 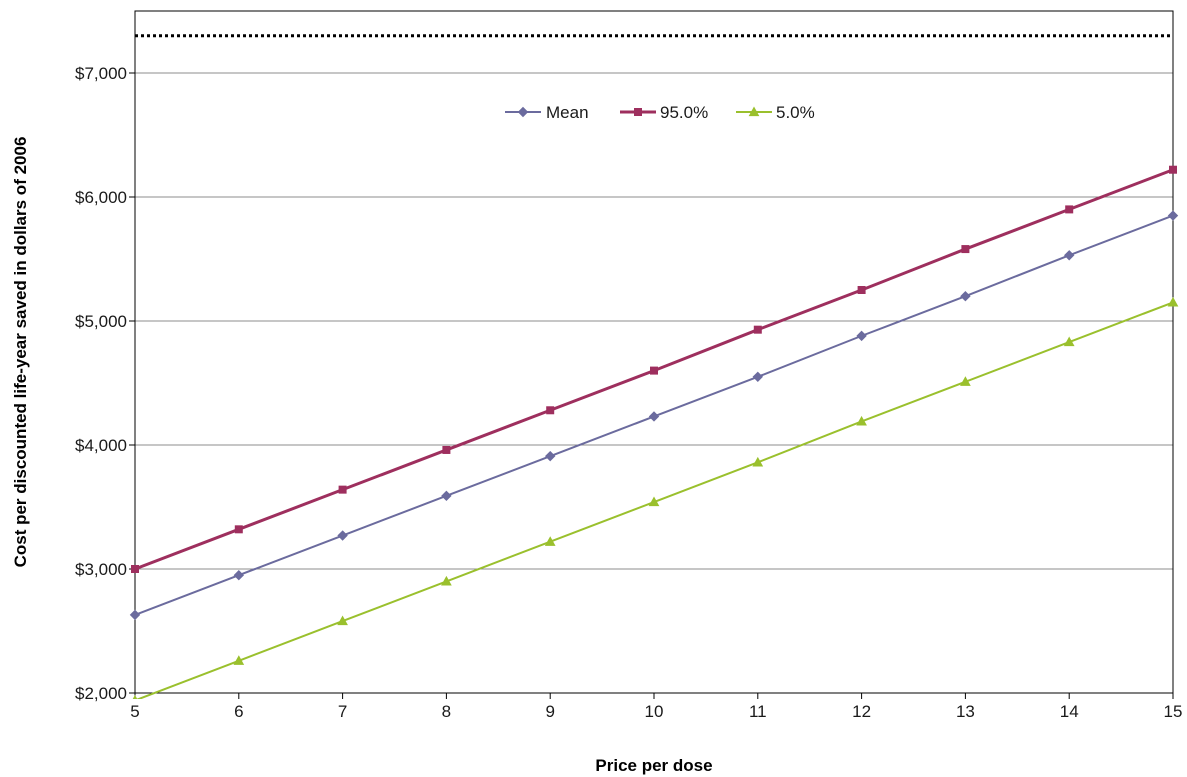 I want to click on x-tick-label: 14, so click(x=1069, y=711).